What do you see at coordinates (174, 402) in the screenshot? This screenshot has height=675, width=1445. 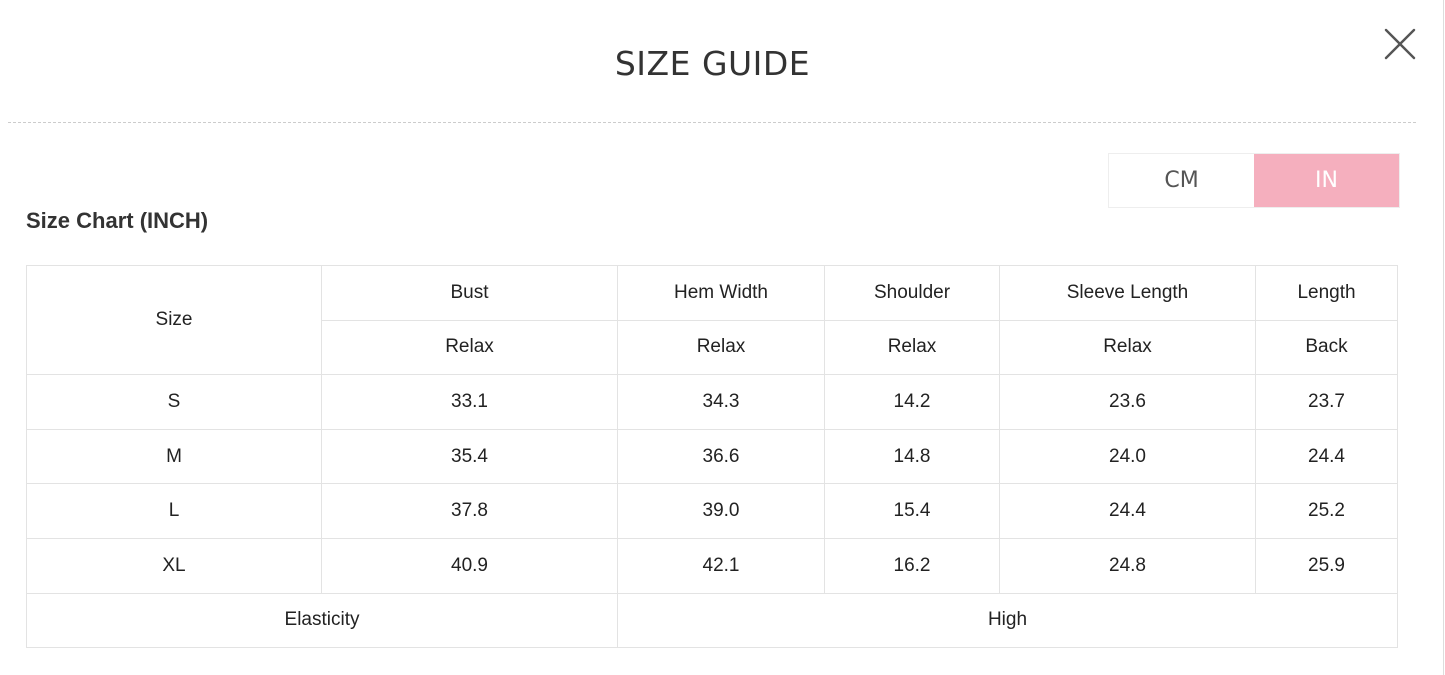 I see `size-cell: S` at bounding box center [174, 402].